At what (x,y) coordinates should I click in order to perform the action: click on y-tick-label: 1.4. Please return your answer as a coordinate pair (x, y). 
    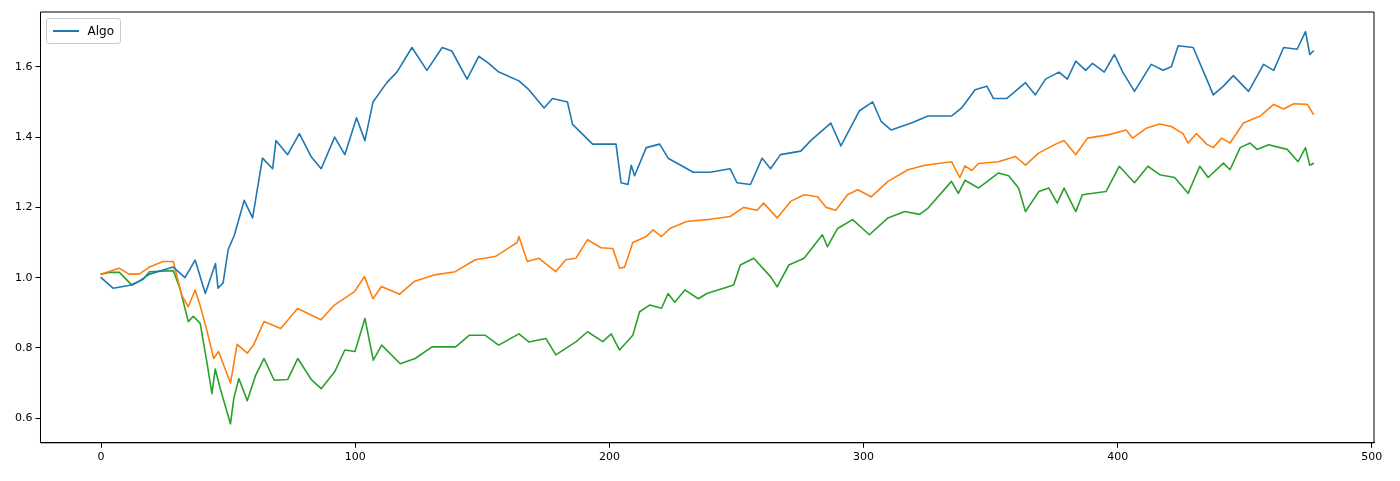
    Looking at the image, I should click on (23, 136).